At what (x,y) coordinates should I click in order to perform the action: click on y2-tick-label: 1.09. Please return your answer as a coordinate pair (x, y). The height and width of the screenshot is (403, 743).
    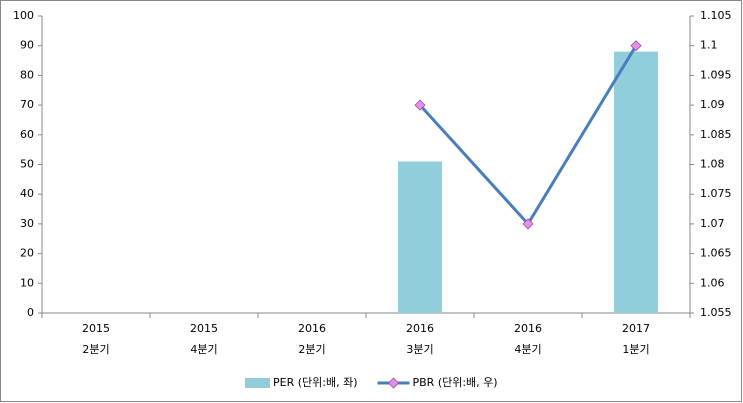
    Looking at the image, I should click on (712, 104).